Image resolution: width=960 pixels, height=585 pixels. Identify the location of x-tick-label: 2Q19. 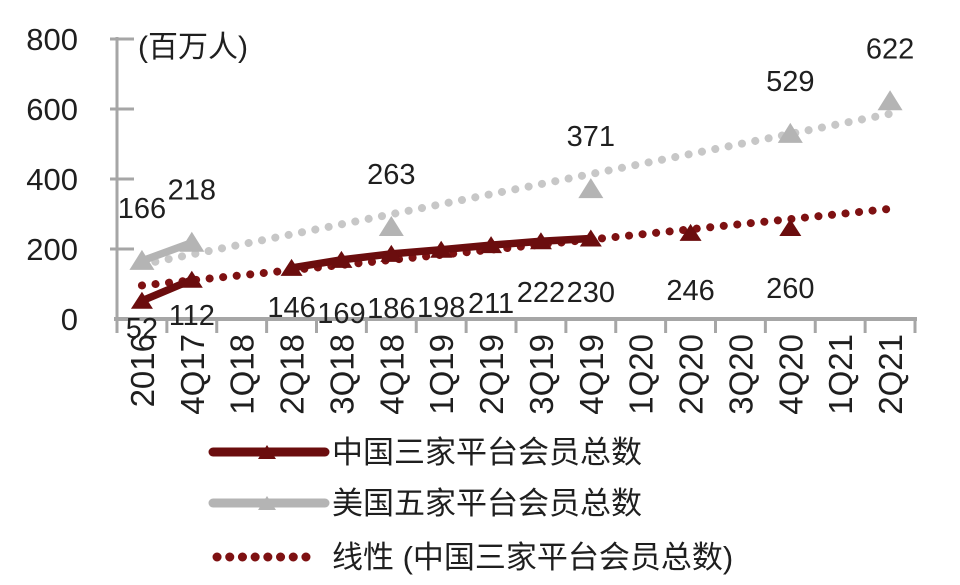
(491, 374).